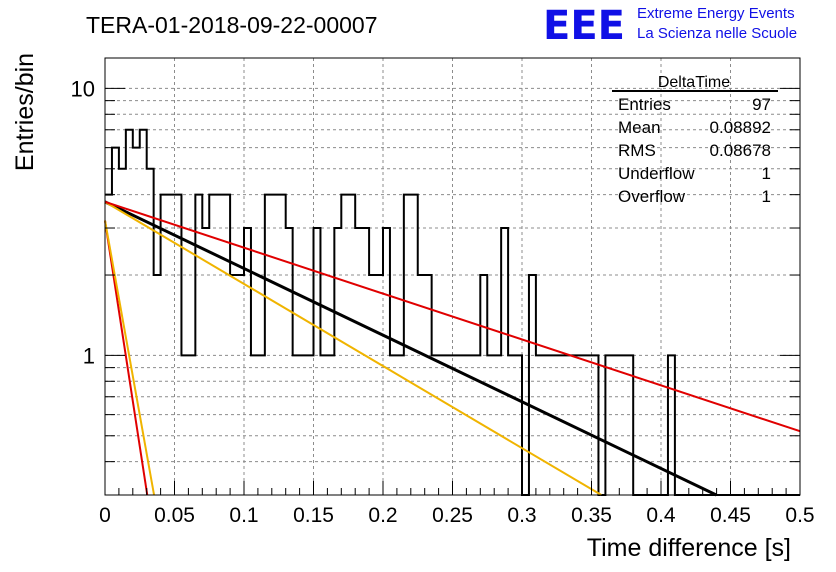 Image resolution: width=836 pixels, height=572 pixels. What do you see at coordinates (652, 196) in the screenshot?
I see `stats-label: Overflow` at bounding box center [652, 196].